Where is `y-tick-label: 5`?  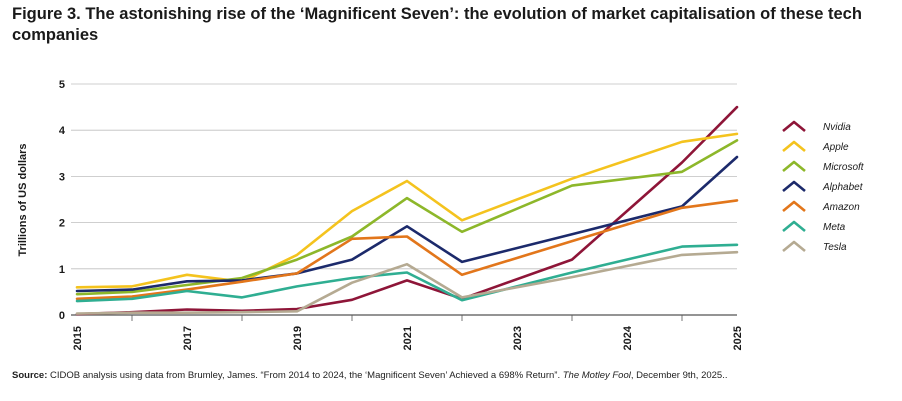
y-tick-label: 5 is located at coordinates (62, 85).